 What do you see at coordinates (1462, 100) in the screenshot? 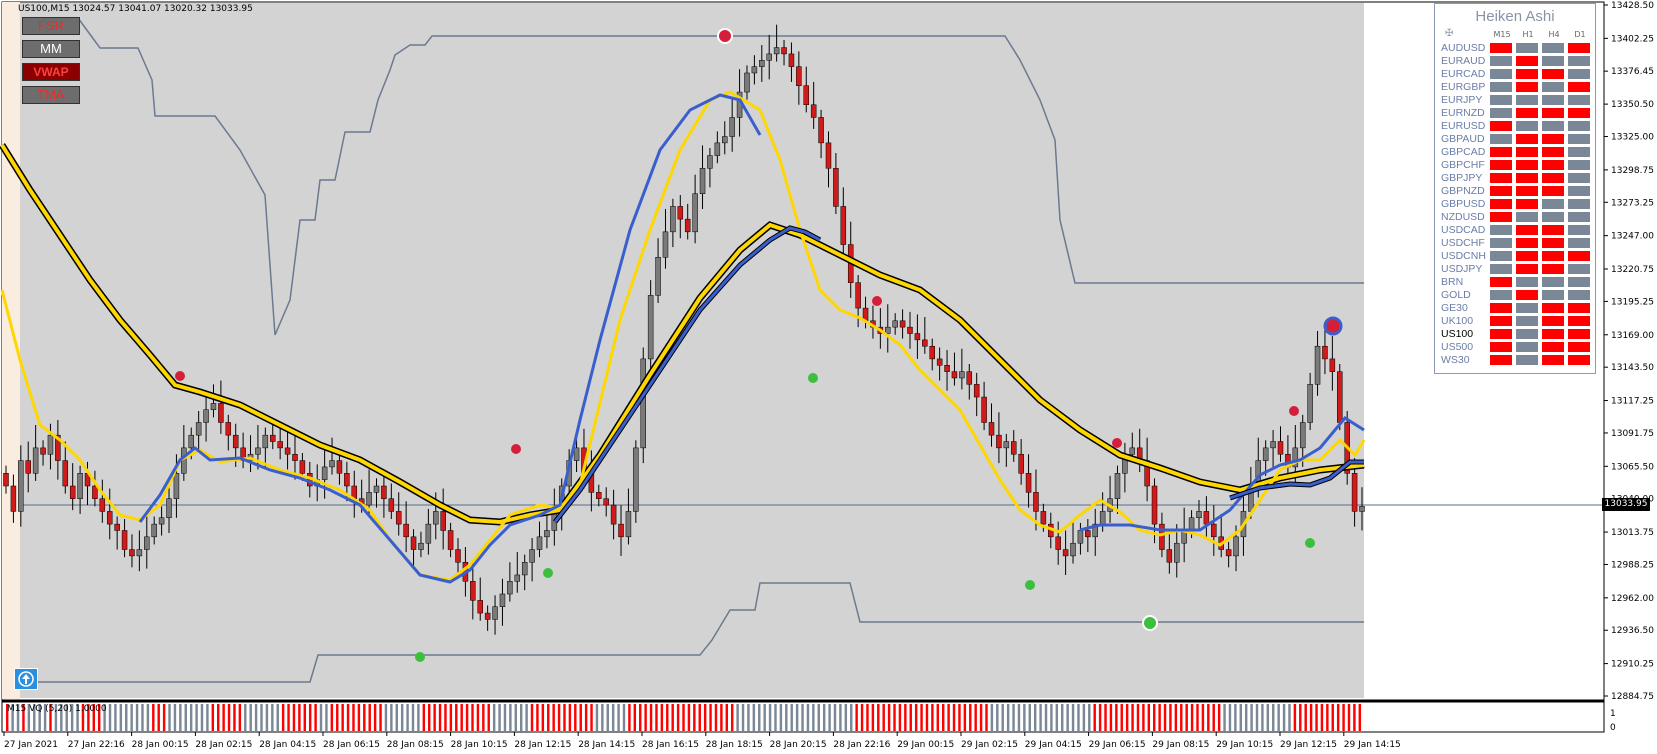
I see `pair-name: EURJPY` at bounding box center [1462, 100].